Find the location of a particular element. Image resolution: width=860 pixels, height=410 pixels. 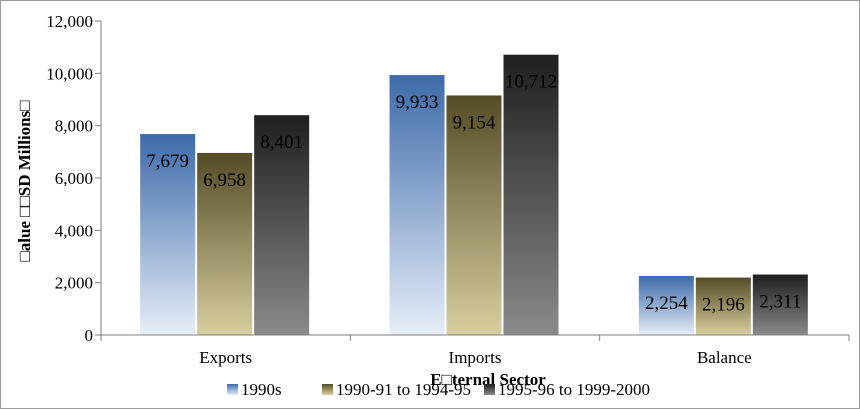

x-tick-label: Exports is located at coordinates (225, 357).